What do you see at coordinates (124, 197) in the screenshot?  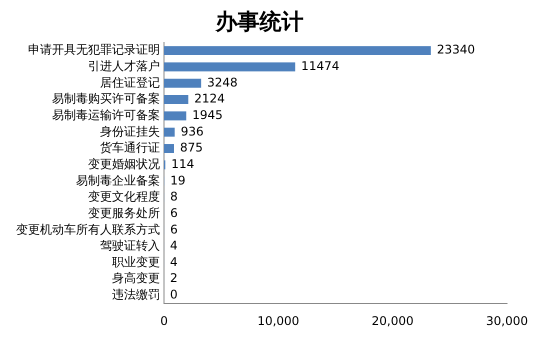 I see `y-tick-label: 变更文化程度` at bounding box center [124, 197].